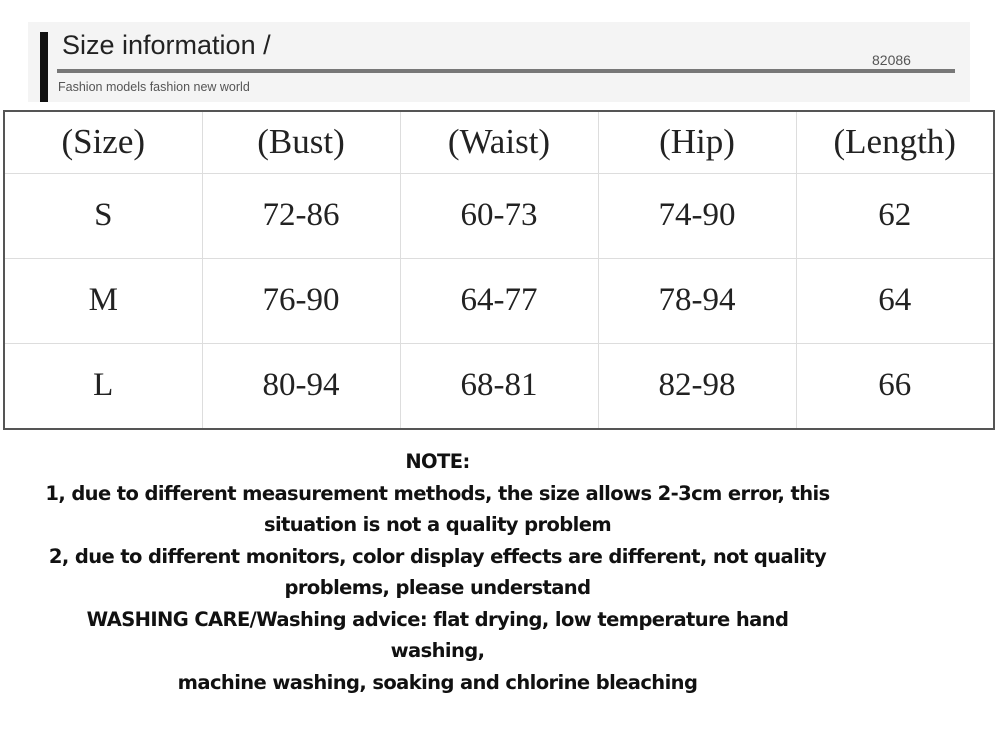 This screenshot has width=1000, height=751. What do you see at coordinates (437, 461) in the screenshot?
I see `note-title: NOTE:` at bounding box center [437, 461].